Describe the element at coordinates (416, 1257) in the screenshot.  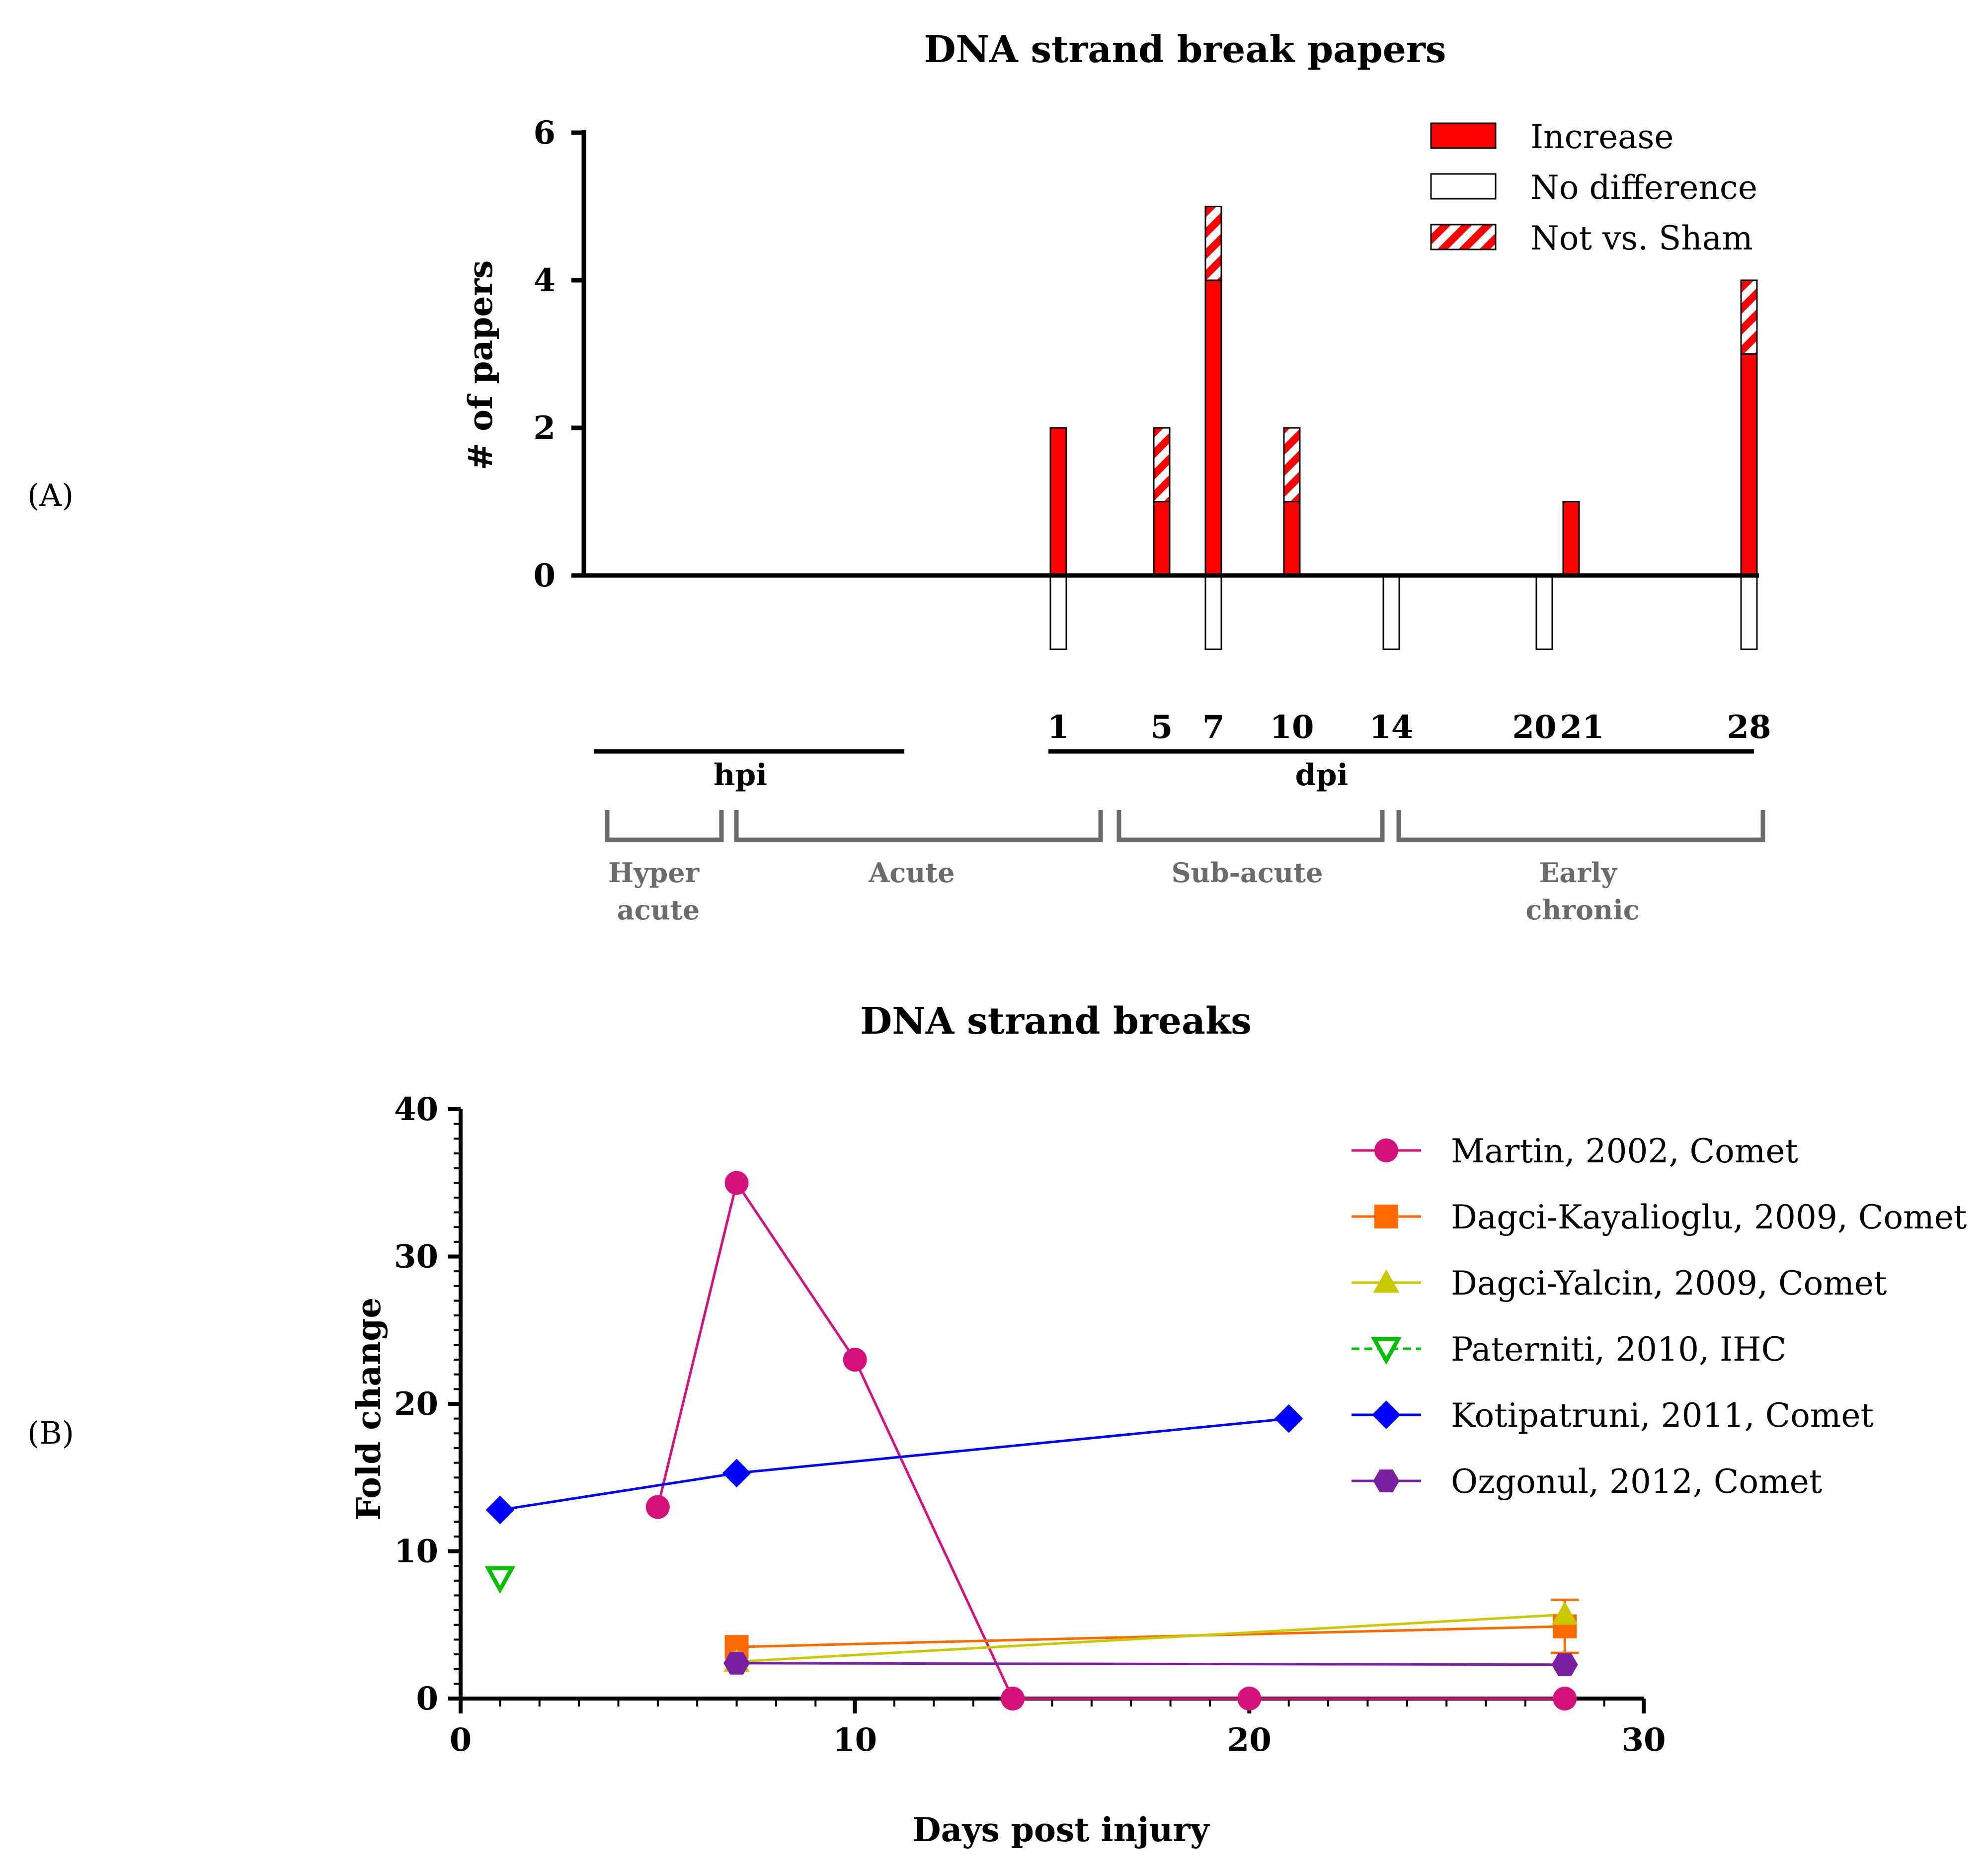
I see `chart-b-y-tick-label: 30` at that location.